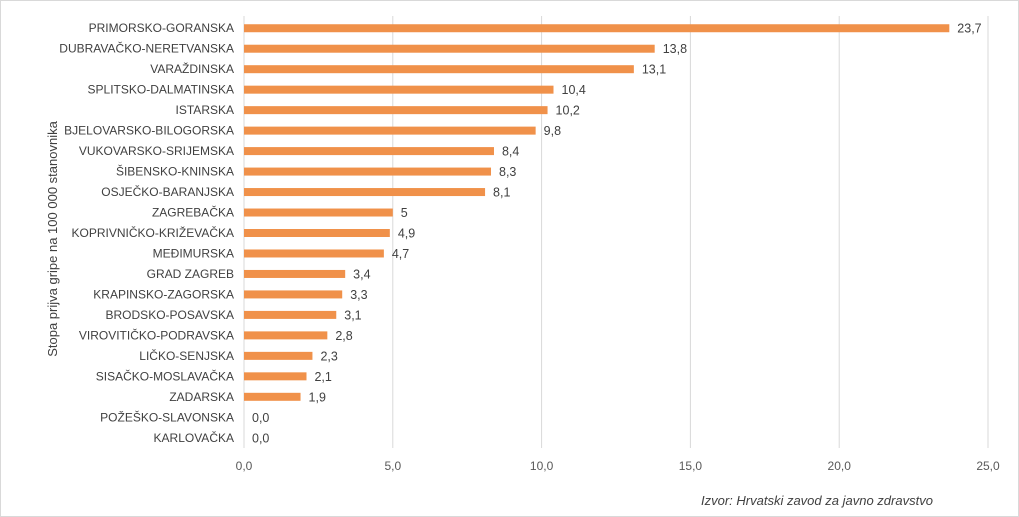 The image size is (1019, 517). Describe the element at coordinates (988, 466) in the screenshot. I see `x-tick-label: 25,0` at that location.